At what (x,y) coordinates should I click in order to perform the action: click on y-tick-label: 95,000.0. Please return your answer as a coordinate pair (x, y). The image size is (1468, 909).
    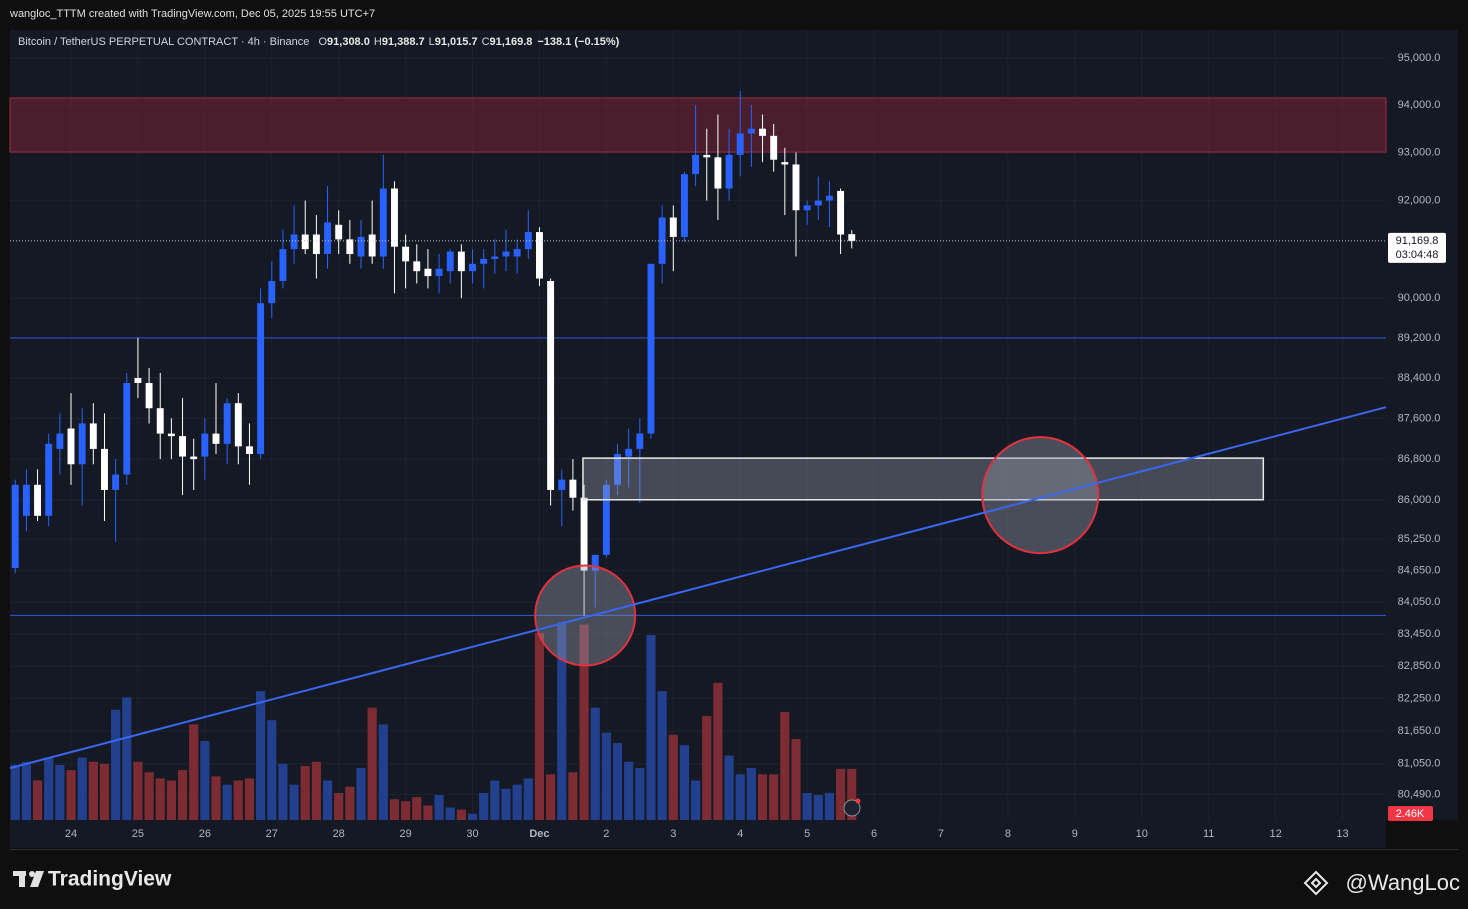
    Looking at the image, I should click on (1419, 58).